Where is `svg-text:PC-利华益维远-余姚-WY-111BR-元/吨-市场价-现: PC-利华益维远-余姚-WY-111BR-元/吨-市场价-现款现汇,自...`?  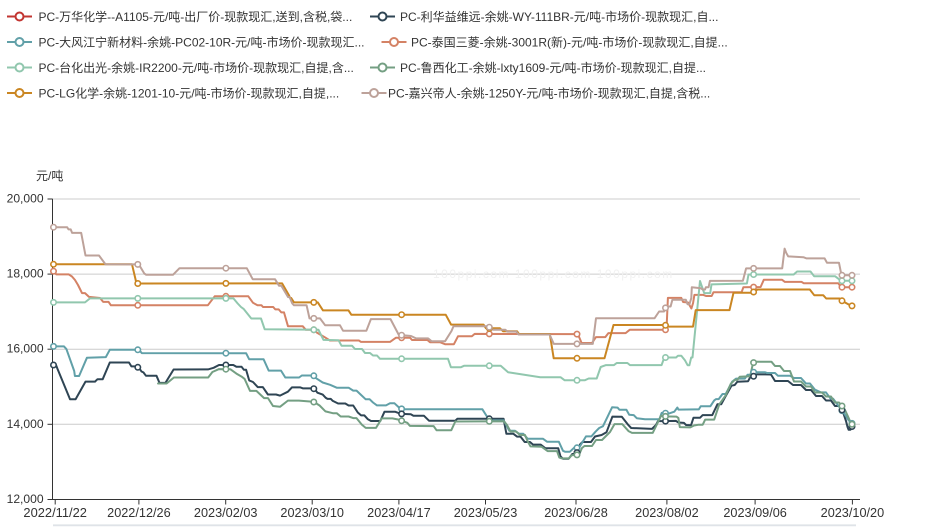 svg-text:PC-利华益维远-余姚-WY-111BR-元/吨-市场价-现: PC-利华益维远-余姚-WY-111BR-元/吨-市场价-现款现汇,自... is located at coordinates (559, 16).